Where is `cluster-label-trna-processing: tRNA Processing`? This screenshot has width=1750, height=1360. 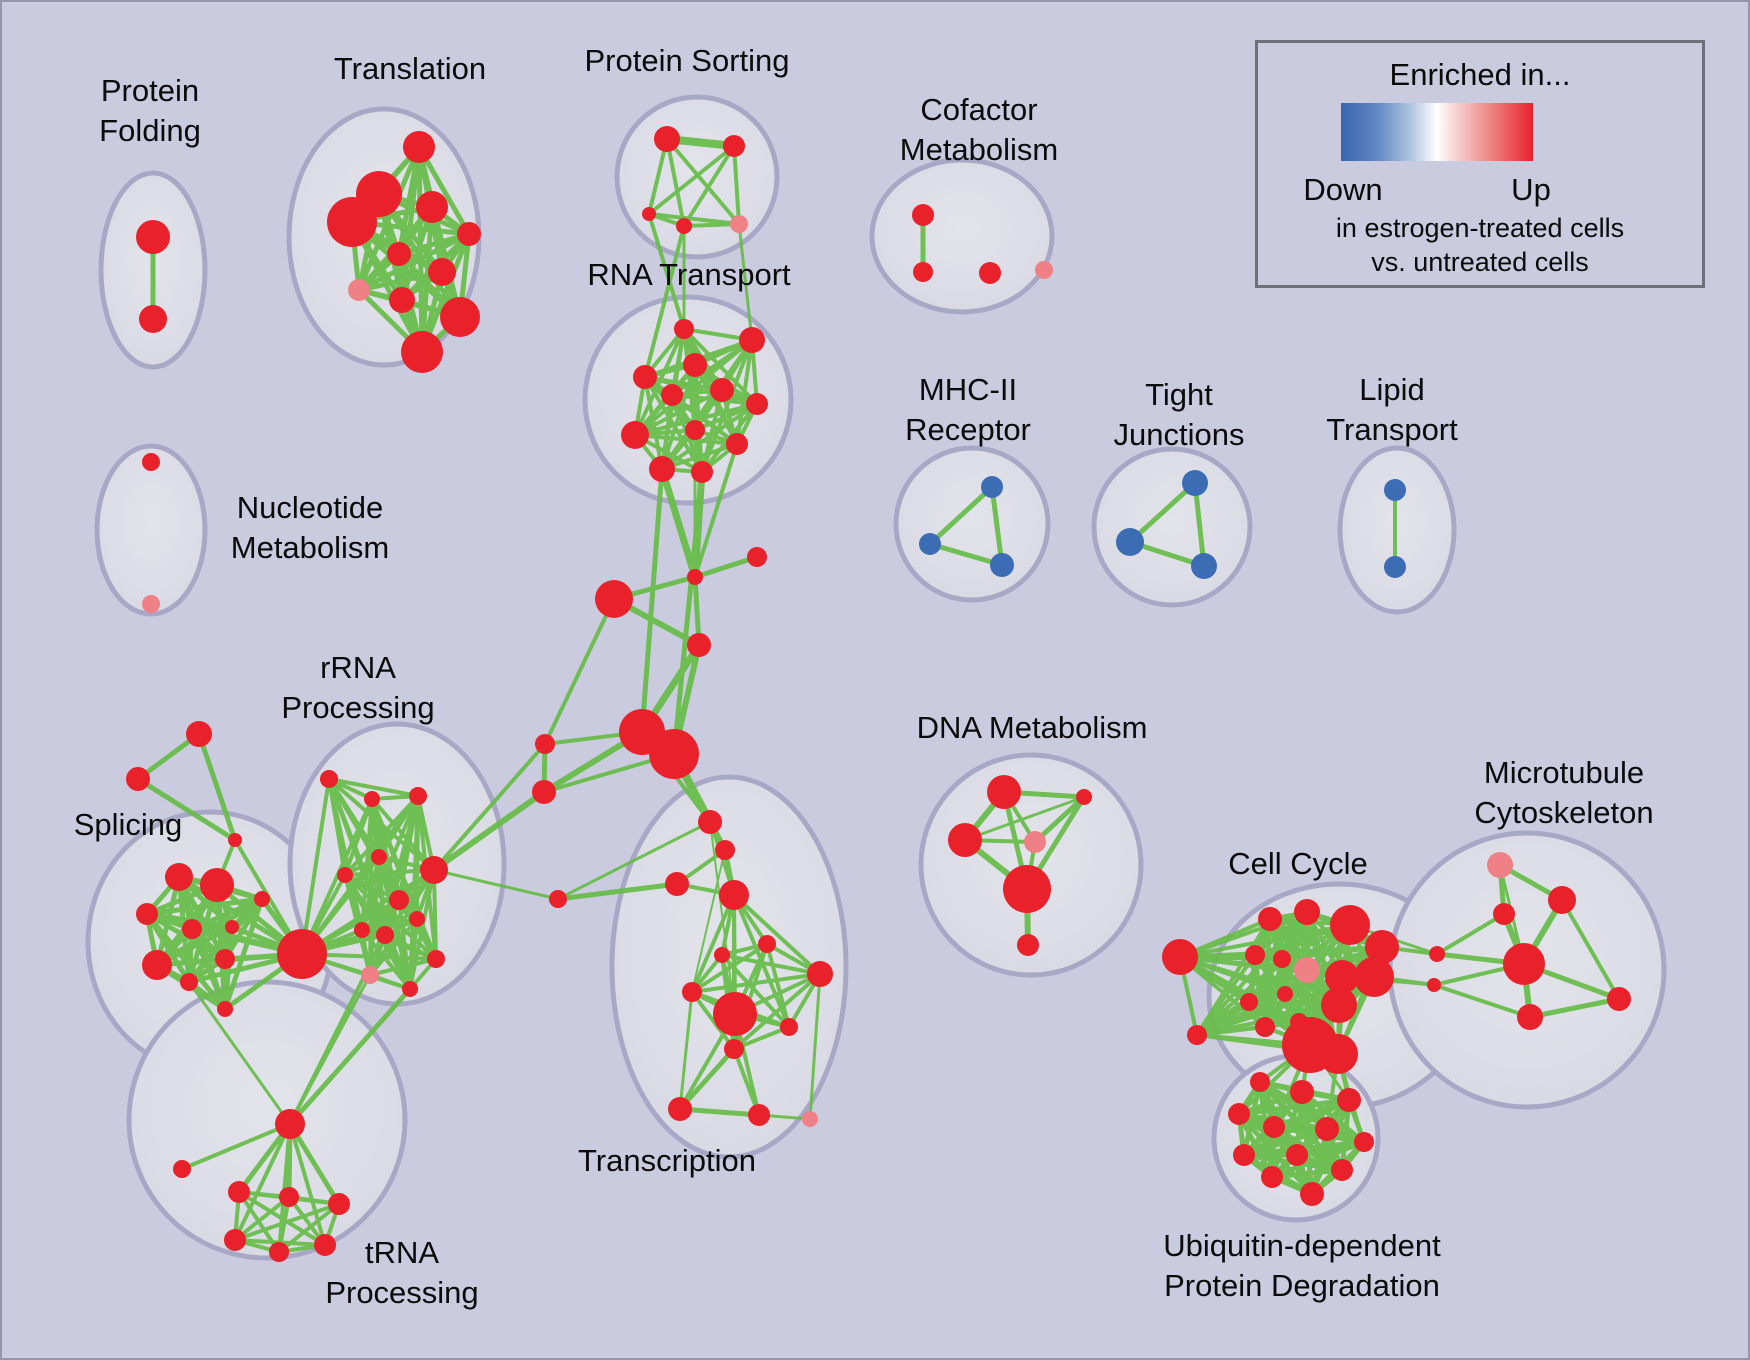 cluster-label-trna-processing: tRNA Processing is located at coordinates (401, 1272).